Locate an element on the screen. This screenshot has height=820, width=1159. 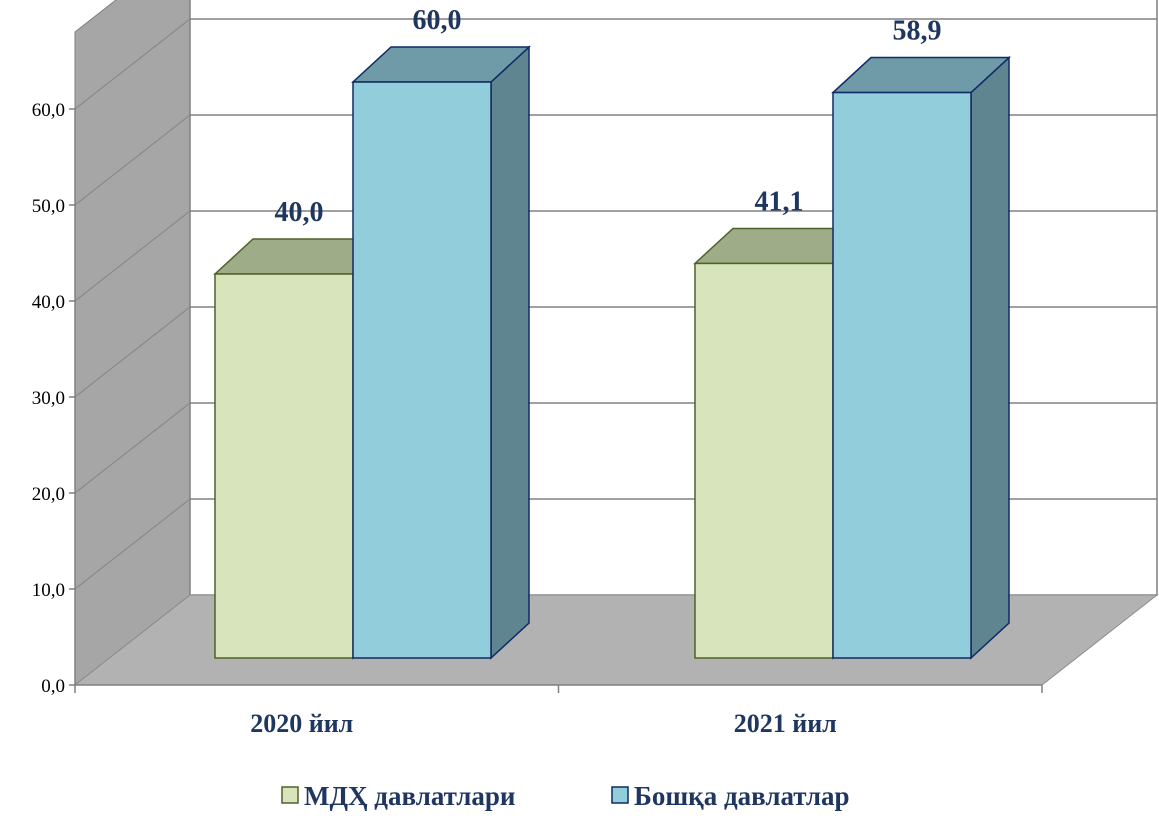
y-tick-label: 50,0 is located at coordinates (48, 206).